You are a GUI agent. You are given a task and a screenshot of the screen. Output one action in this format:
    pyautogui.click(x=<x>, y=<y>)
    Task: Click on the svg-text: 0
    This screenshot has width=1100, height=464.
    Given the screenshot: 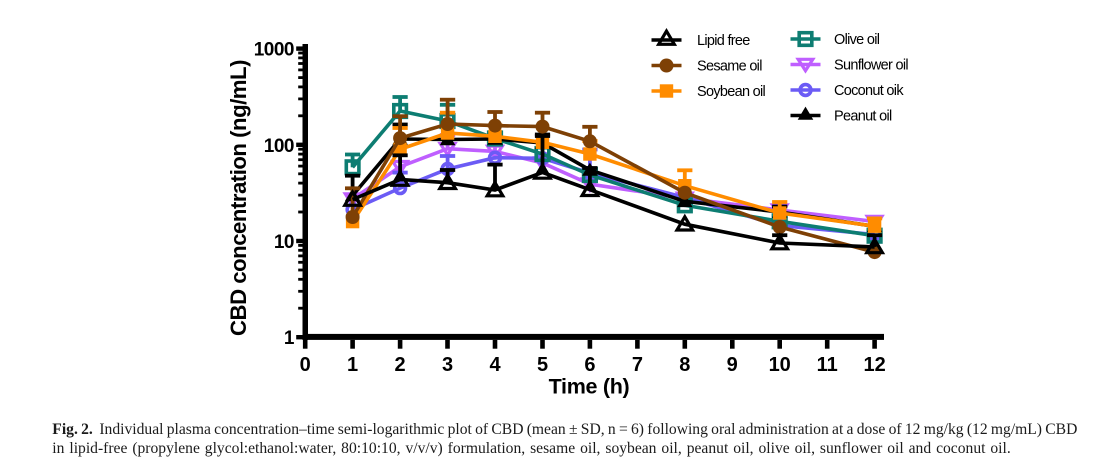 What is the action you would take?
    pyautogui.click(x=305, y=365)
    